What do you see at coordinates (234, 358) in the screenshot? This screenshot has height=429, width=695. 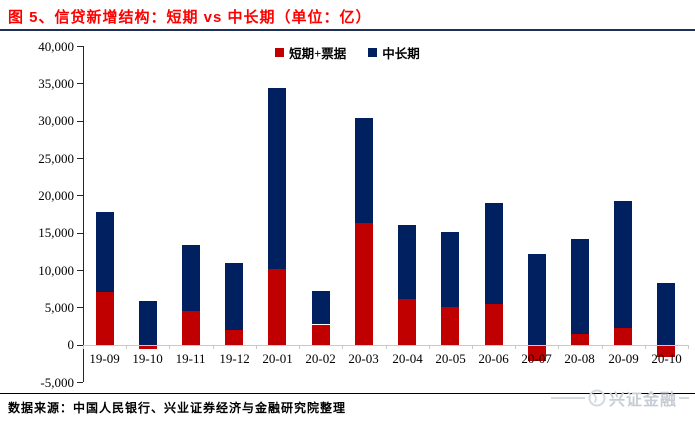 I see `x-tick-label: 19-12` at bounding box center [234, 358].